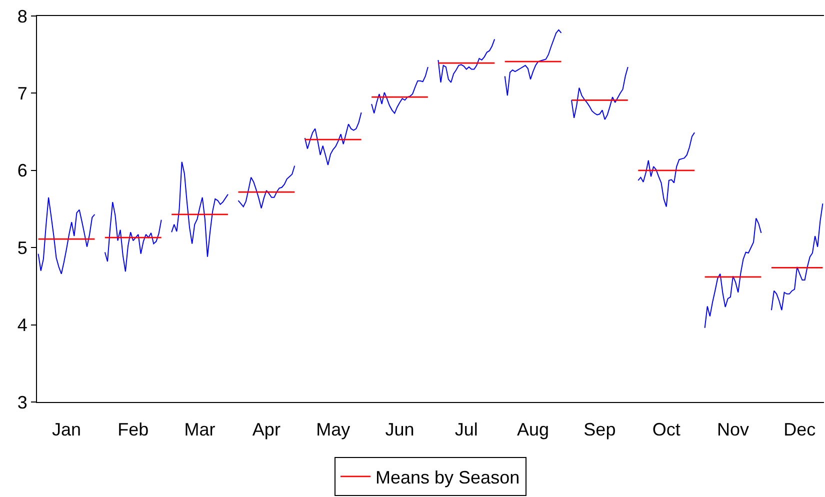 This screenshot has height=497, width=825. I want to click on x-tick-label: Jan, so click(66, 430).